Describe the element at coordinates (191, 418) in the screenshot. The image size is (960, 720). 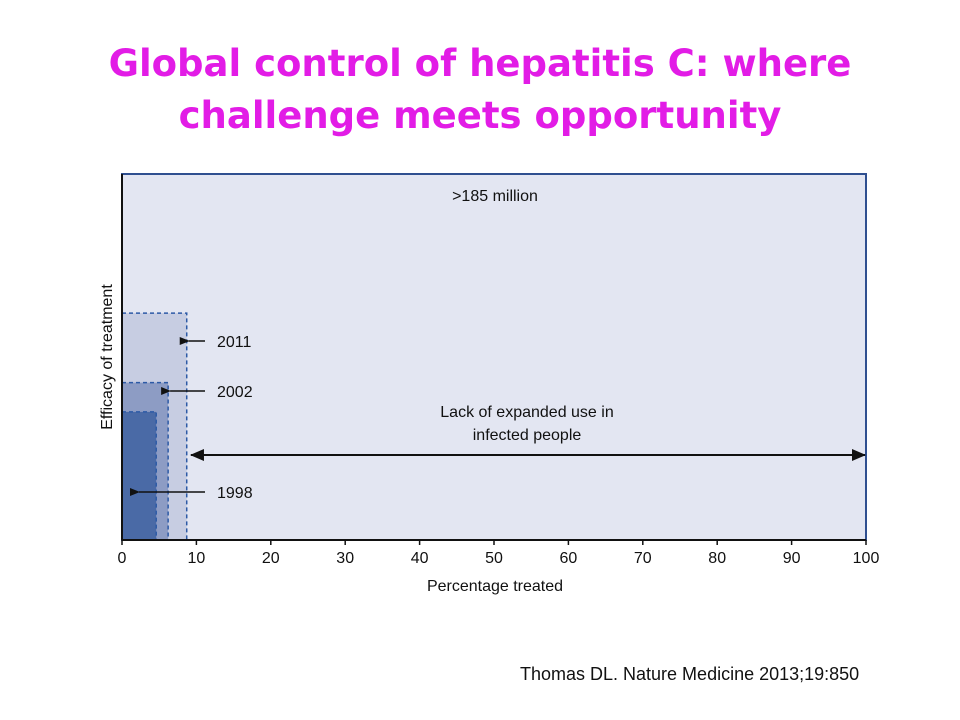
I see `year-labels: 2011 2002 1998` at that location.